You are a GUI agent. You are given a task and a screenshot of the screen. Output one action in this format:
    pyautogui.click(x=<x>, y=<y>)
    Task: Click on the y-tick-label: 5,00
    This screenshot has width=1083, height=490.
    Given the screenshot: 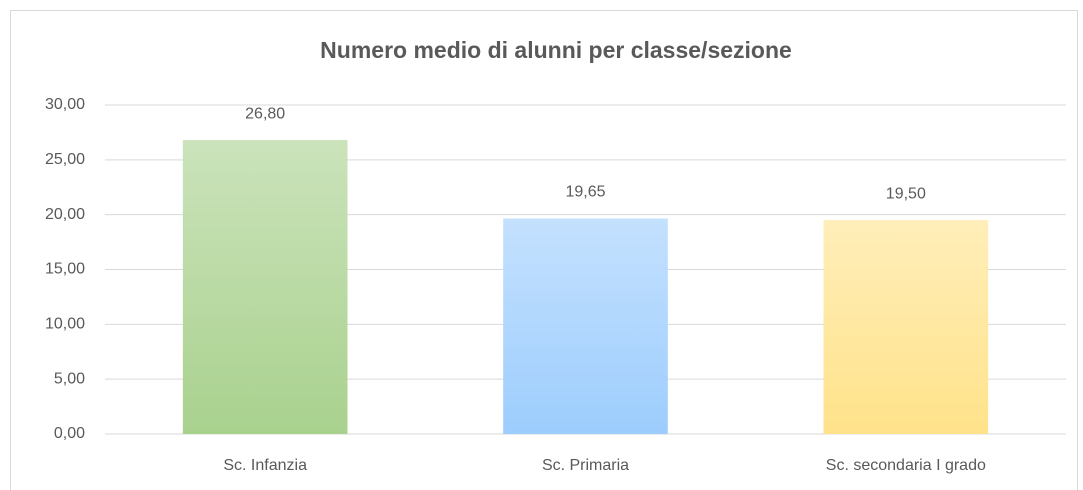 What is the action you would take?
    pyautogui.click(x=69, y=378)
    